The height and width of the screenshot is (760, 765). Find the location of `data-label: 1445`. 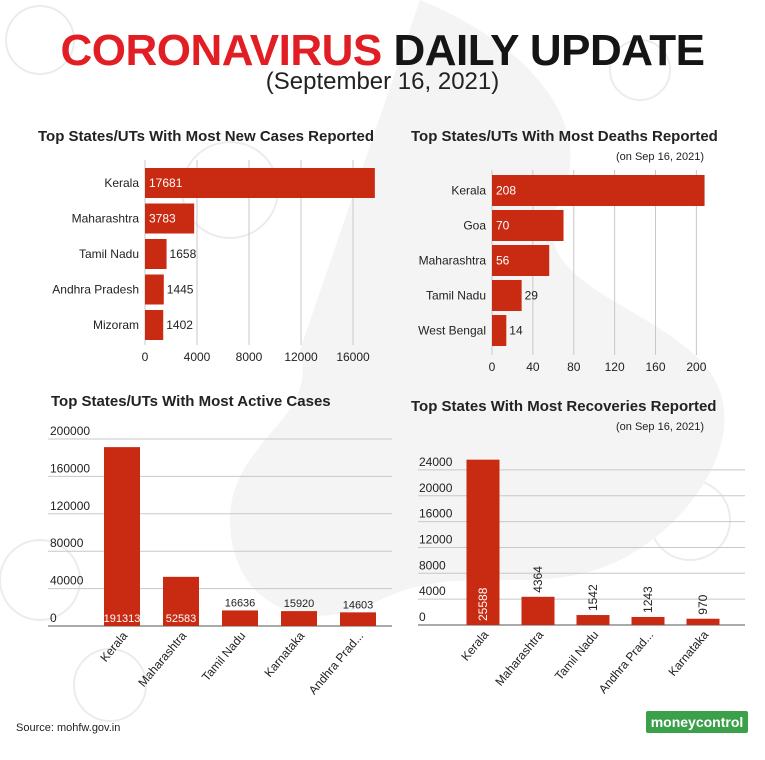

data-label: 1445 is located at coordinates (180, 290).